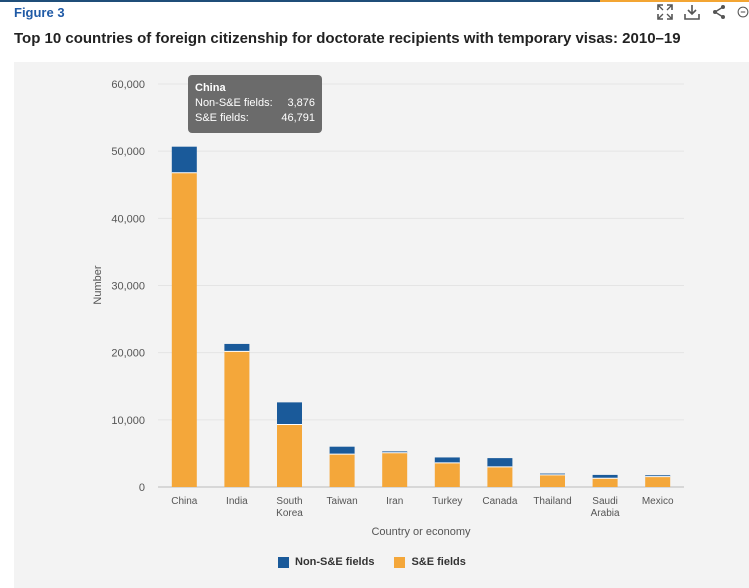  What do you see at coordinates (298, 118) in the screenshot?
I see `tooltip-value: 46,791` at bounding box center [298, 118].